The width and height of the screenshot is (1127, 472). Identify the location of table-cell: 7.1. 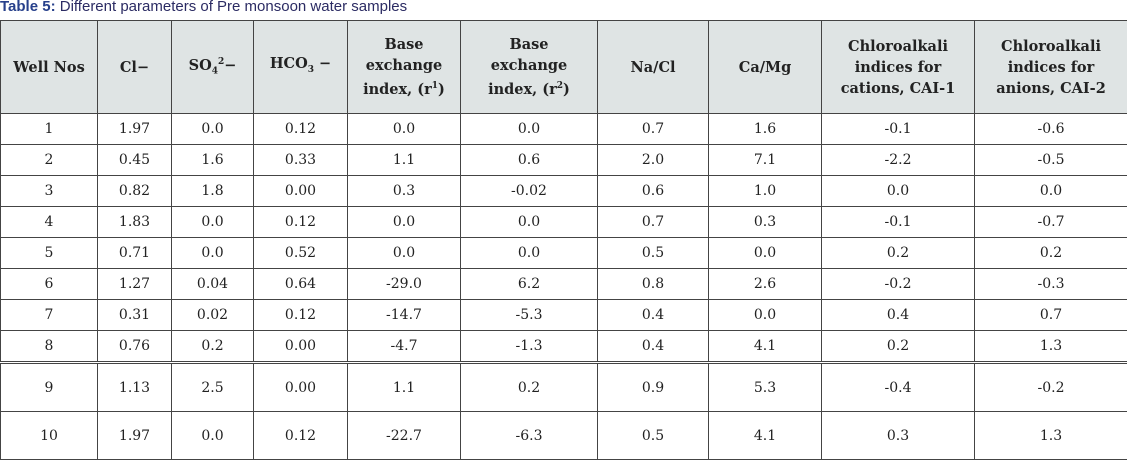
(765, 160).